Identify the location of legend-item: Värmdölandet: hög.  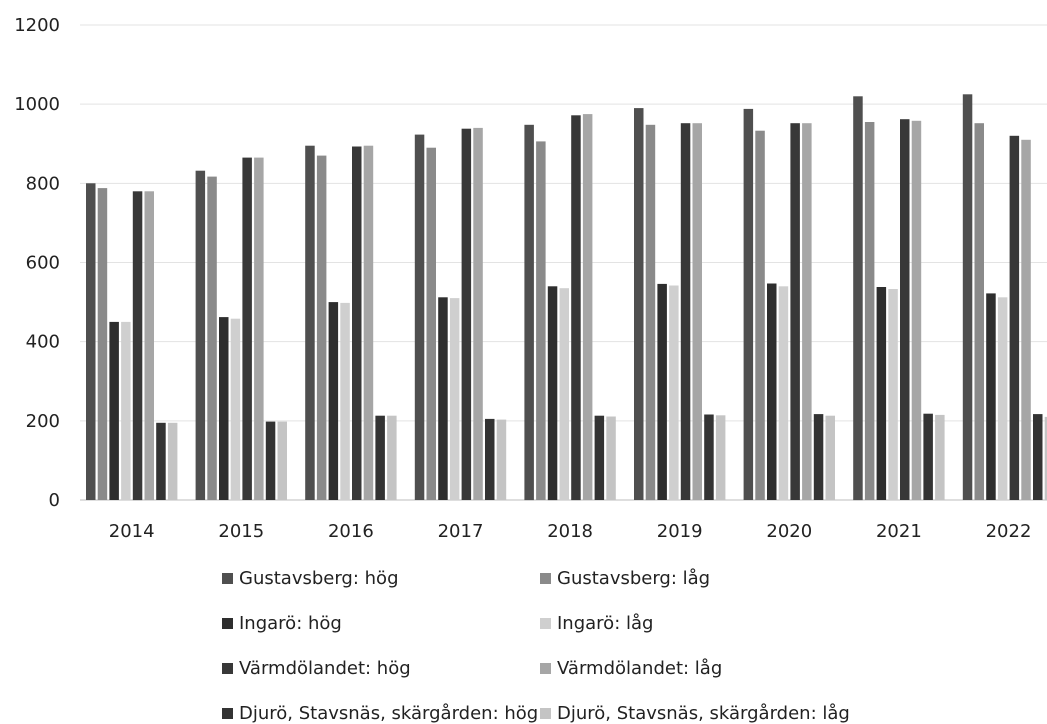
(316, 668).